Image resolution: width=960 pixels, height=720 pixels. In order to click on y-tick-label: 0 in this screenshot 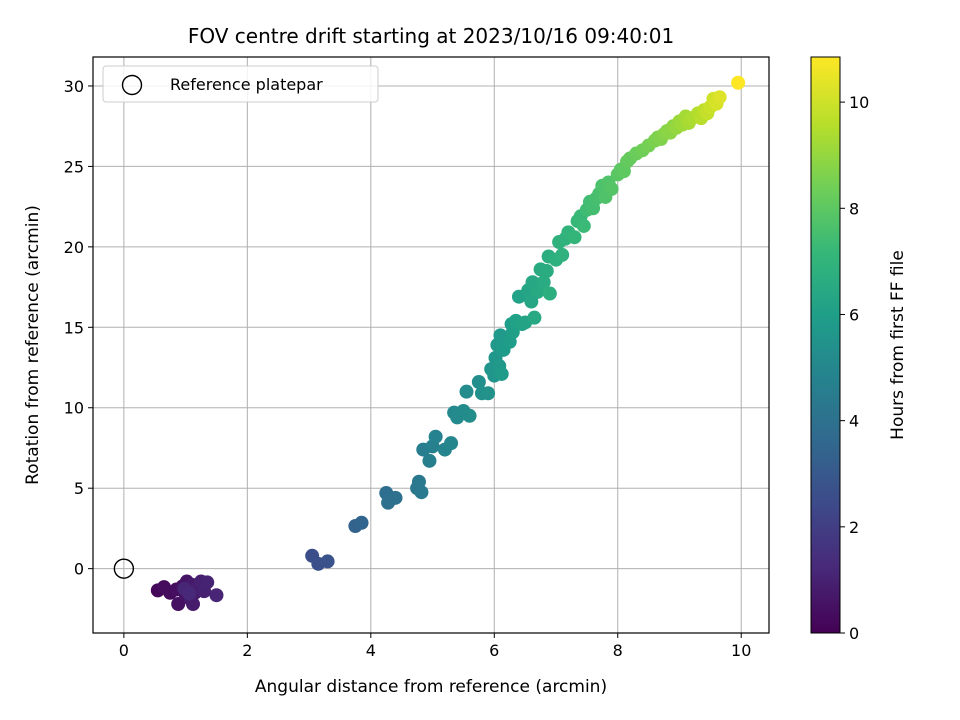, I will do `click(79, 569)`.